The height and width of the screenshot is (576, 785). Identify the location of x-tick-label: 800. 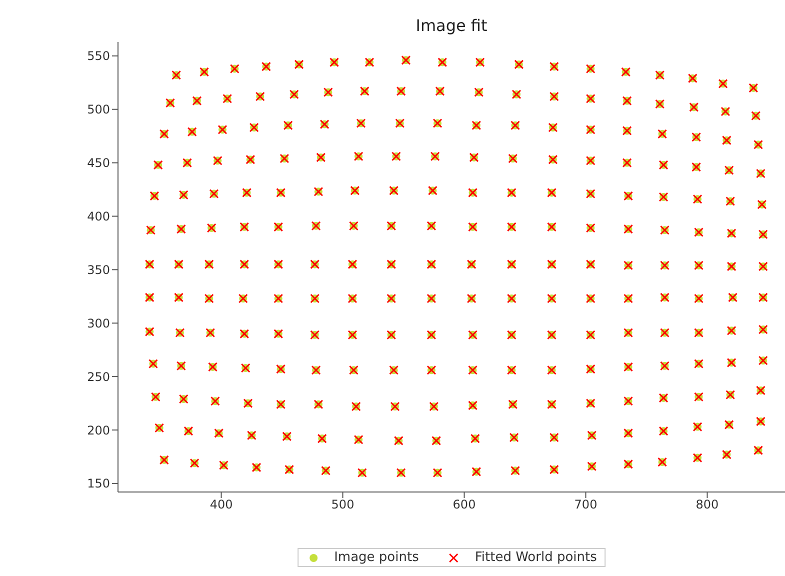
(707, 505).